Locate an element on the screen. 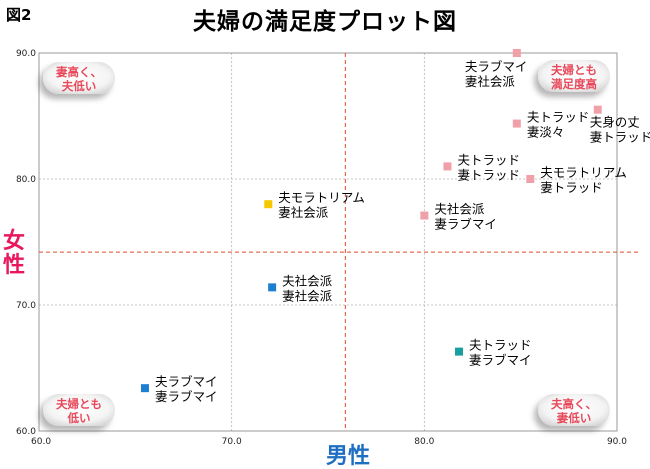  quadrant-text: 妻低い is located at coordinates (574, 418).